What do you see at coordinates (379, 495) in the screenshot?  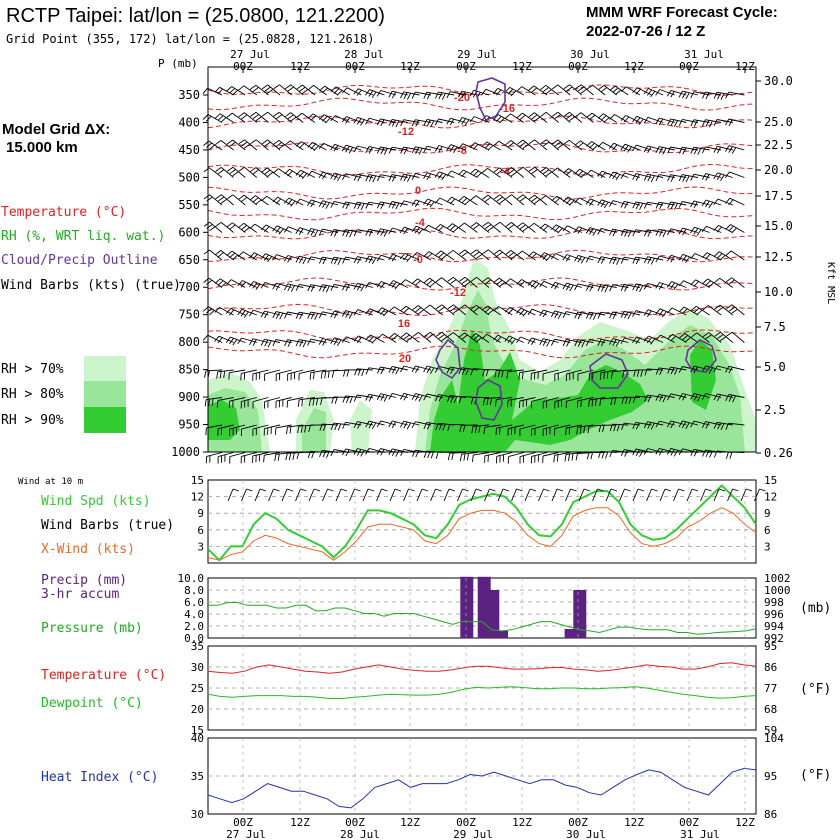 I see `surface-wind-barb` at bounding box center [379, 495].